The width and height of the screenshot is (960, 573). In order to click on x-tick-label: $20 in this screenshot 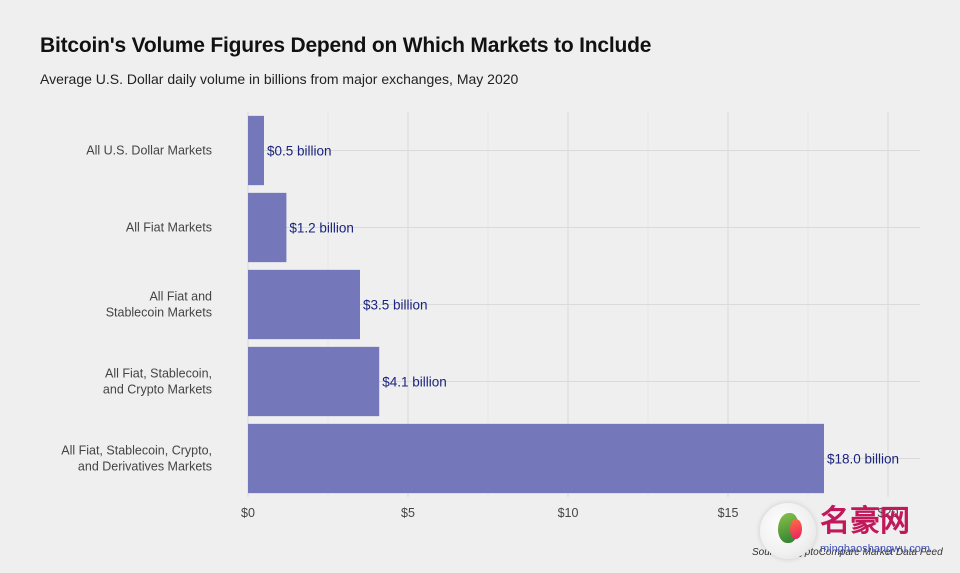, I will do `click(888, 513)`.